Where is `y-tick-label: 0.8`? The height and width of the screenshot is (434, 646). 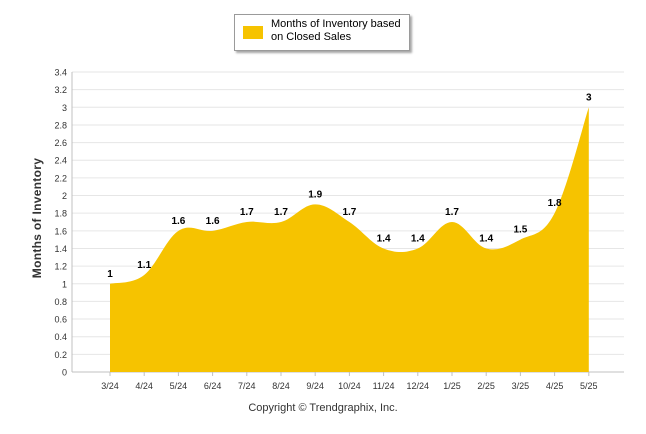 y-tick-label: 0.8 is located at coordinates (60, 302).